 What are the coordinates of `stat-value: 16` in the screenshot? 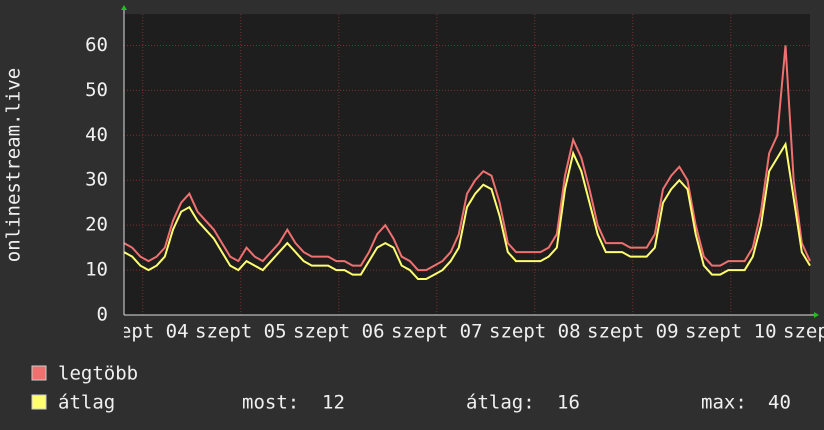 It's located at (568, 403).